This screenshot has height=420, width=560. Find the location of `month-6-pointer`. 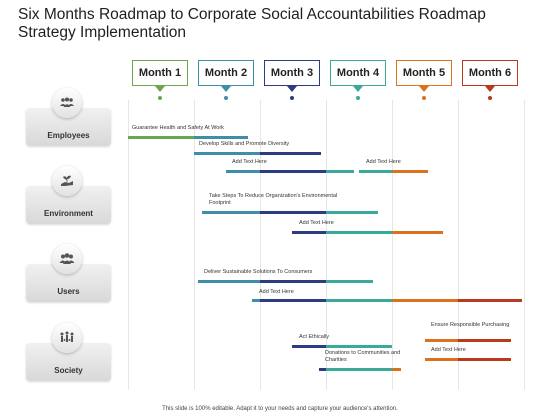

month-6-pointer is located at coordinates (490, 89).